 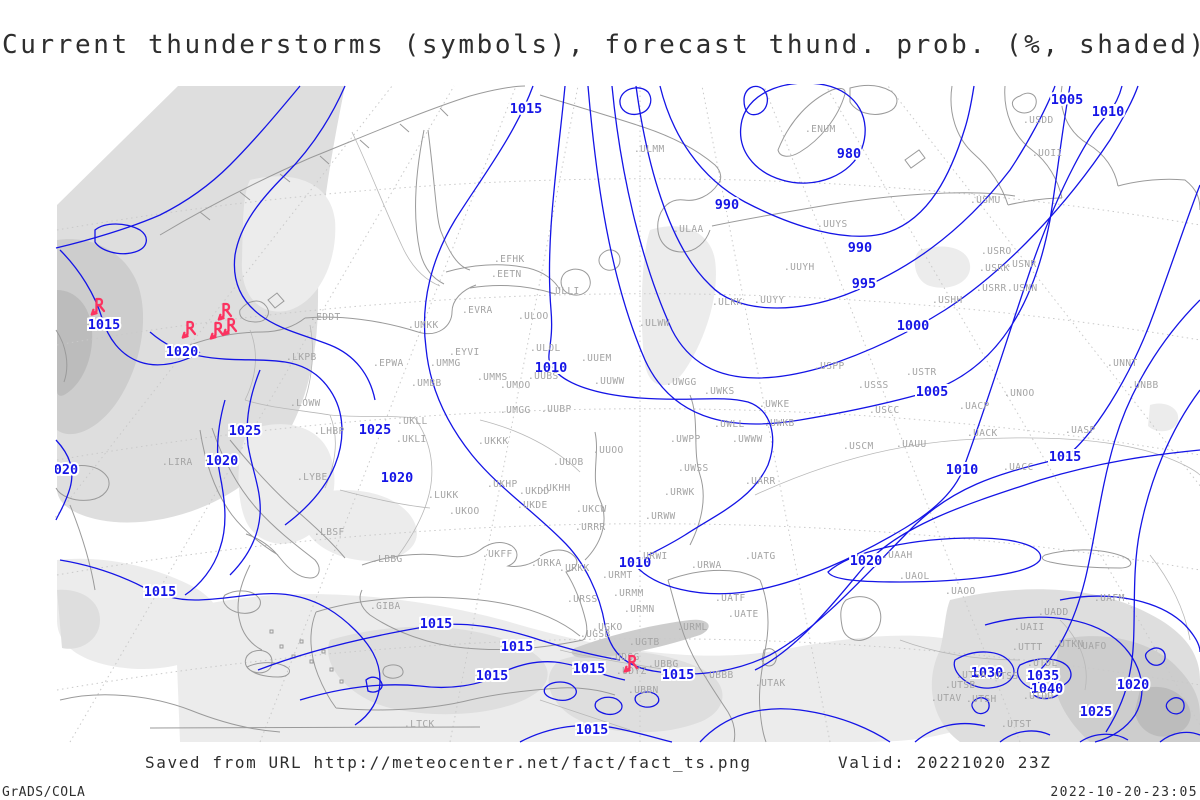 What do you see at coordinates (591, 509) in the screenshot?
I see `station-id-label: .UKCW` at bounding box center [591, 509].